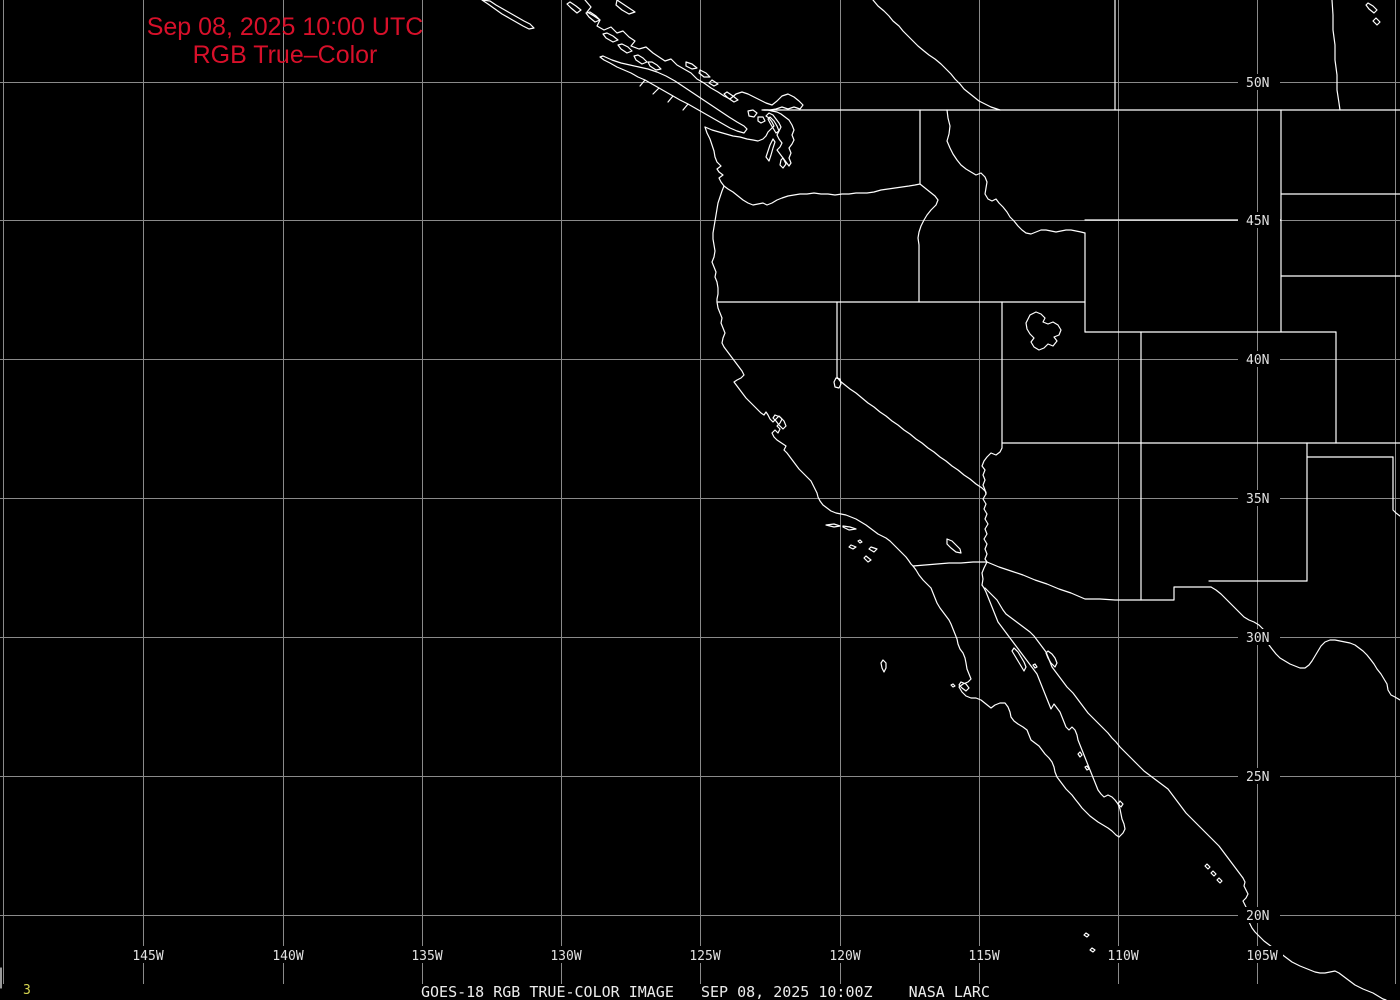 The image size is (1400, 1000). I want to click on lon-label-bg-125W, so click(706, 954).